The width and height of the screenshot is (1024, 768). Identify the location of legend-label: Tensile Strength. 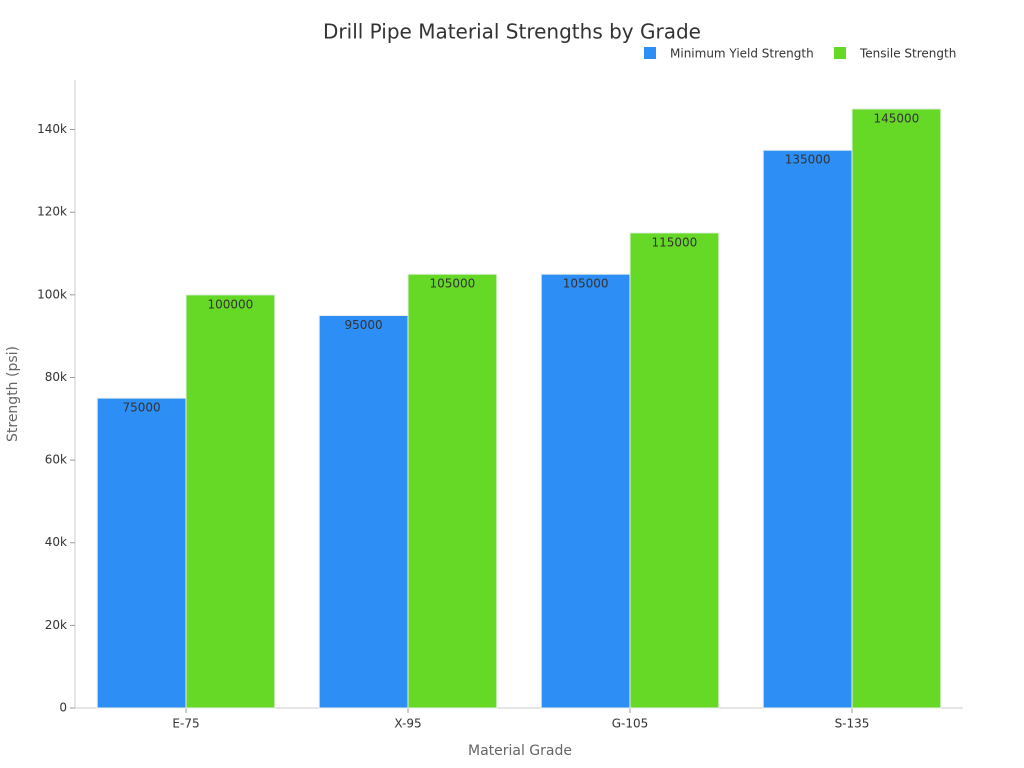
(907, 54).